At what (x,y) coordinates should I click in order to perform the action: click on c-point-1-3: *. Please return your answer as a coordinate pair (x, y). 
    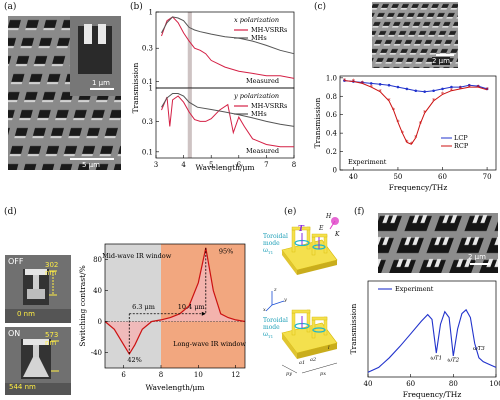
    Looking at the image, I should click on (371, 87).